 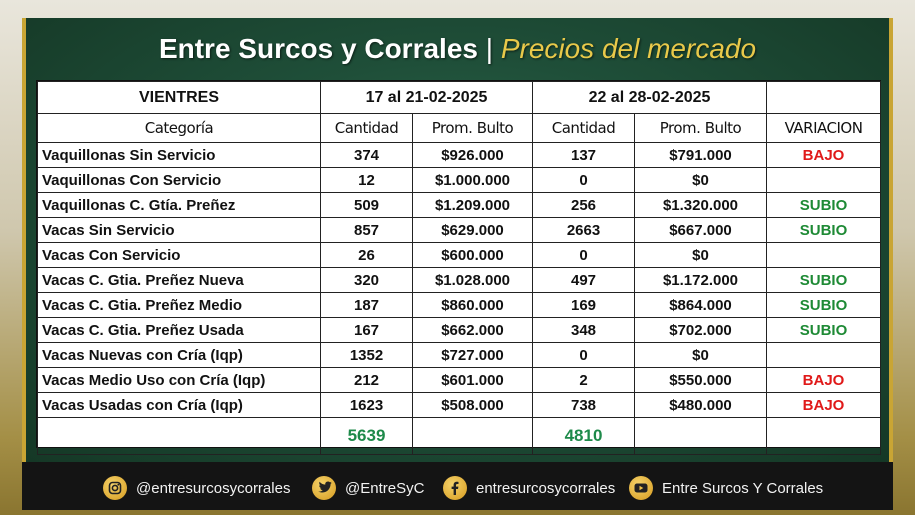 I want to click on social-twitter: @EntreSyC, so click(x=368, y=488).